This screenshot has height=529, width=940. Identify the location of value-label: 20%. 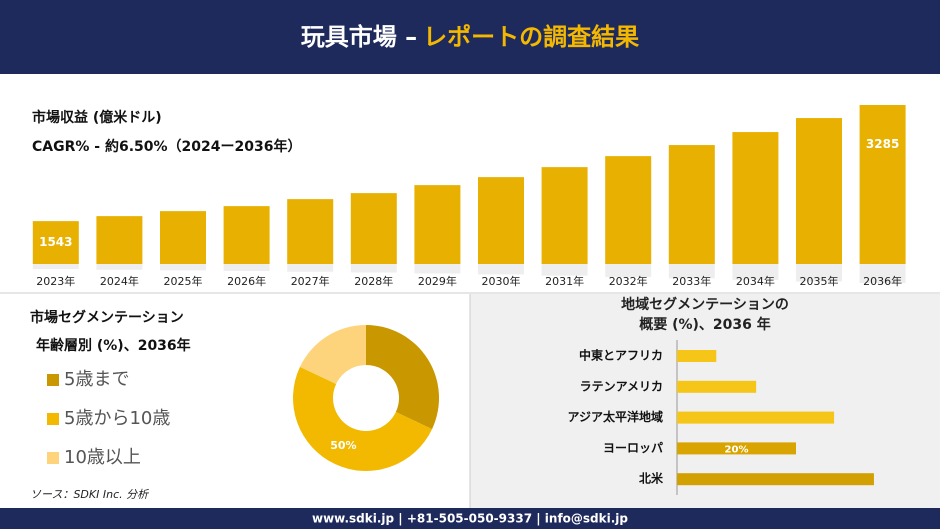
(737, 449).